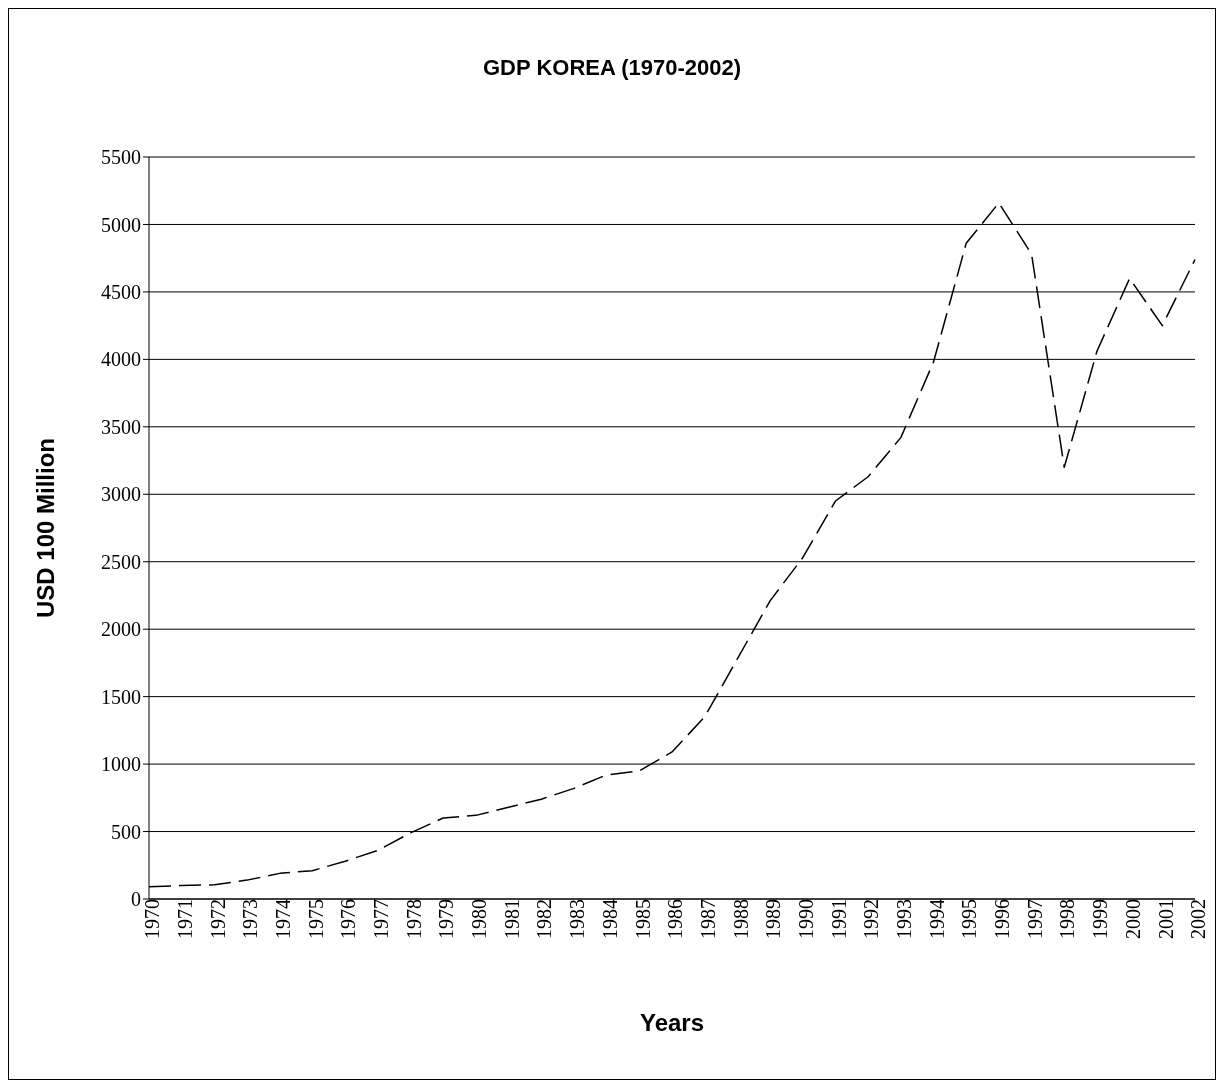 The width and height of the screenshot is (1226, 1089). Describe the element at coordinates (1198, 919) in the screenshot. I see `x-tick-label: 2002` at that location.